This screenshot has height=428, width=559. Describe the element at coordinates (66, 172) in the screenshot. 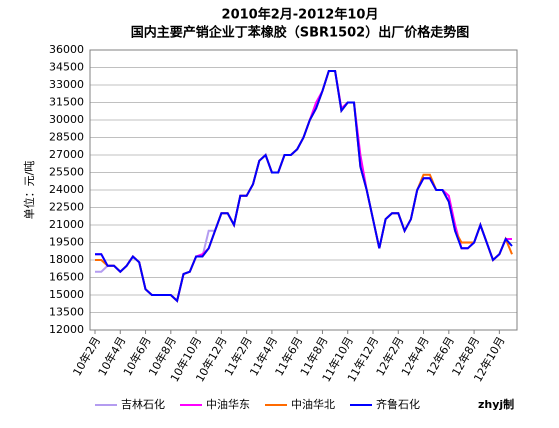

I see `y-tick-label: 25500` at that location.